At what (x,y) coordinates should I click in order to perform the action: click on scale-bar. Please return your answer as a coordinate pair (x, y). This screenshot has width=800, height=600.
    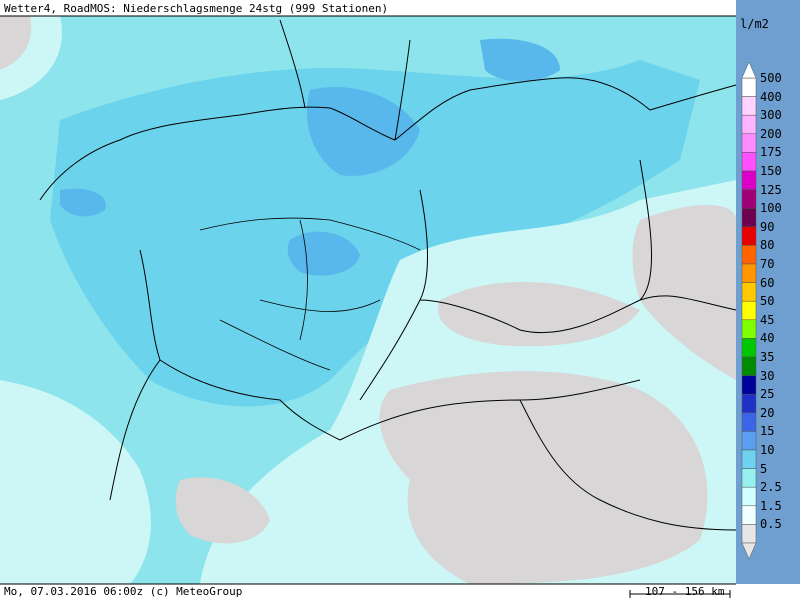
    Looking at the image, I should click on (680, 594).